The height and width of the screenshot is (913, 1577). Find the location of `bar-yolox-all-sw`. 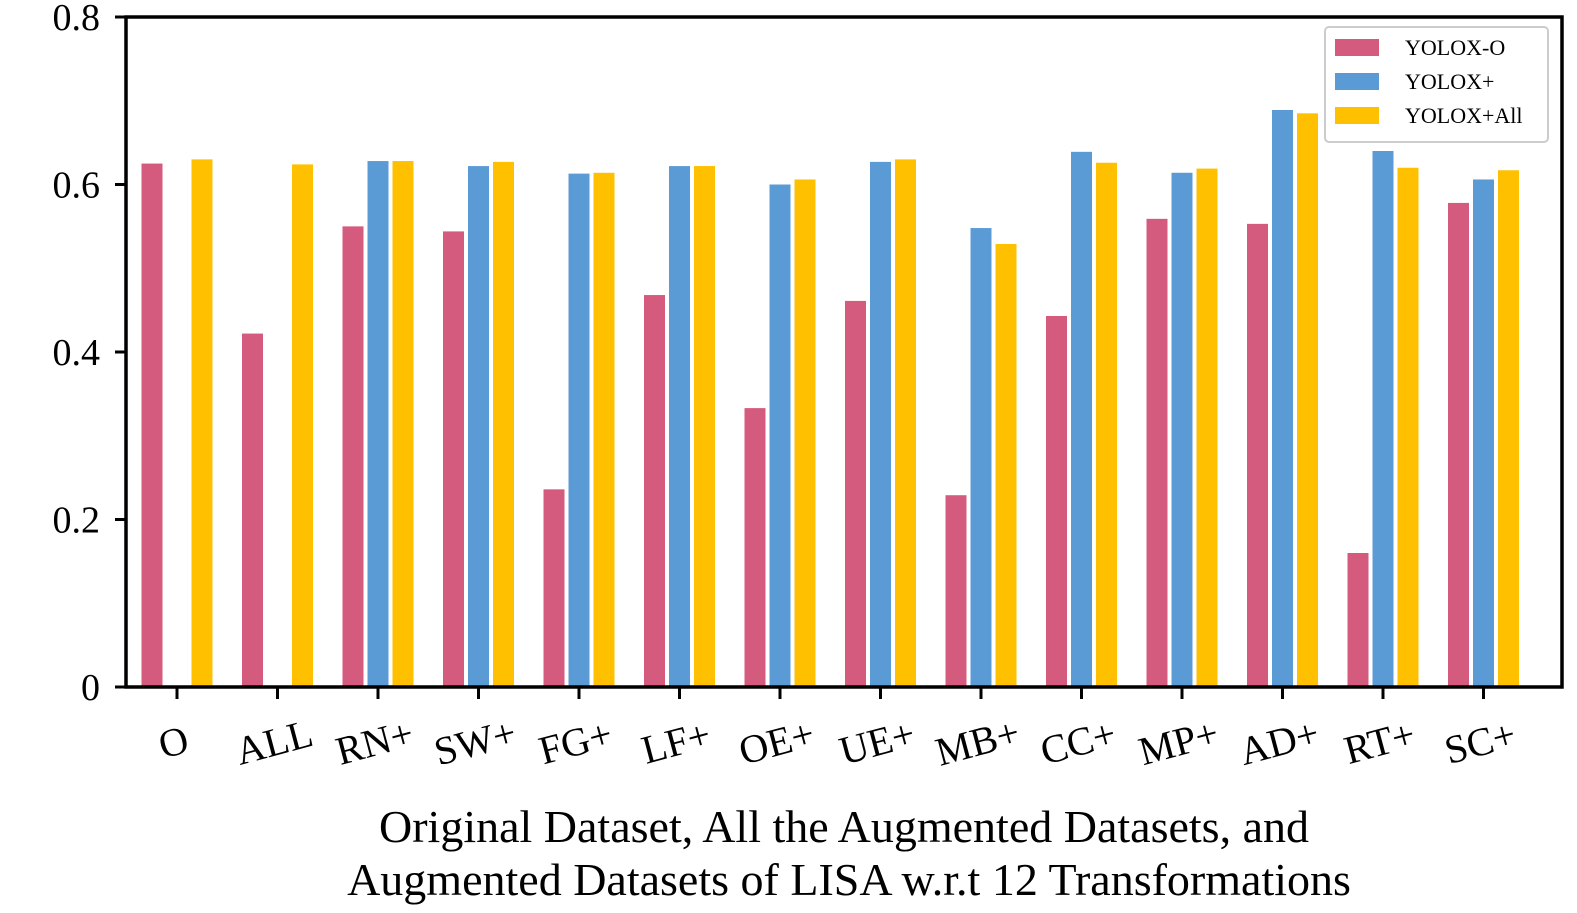

bar-yolox-all-sw is located at coordinates (503, 424).